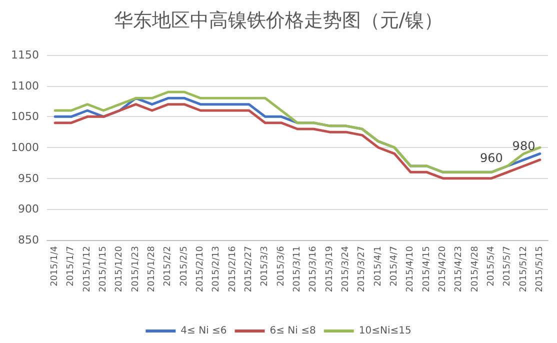 This screenshot has height=343, width=557. I want to click on y-tick-label: 850, so click(28, 240).